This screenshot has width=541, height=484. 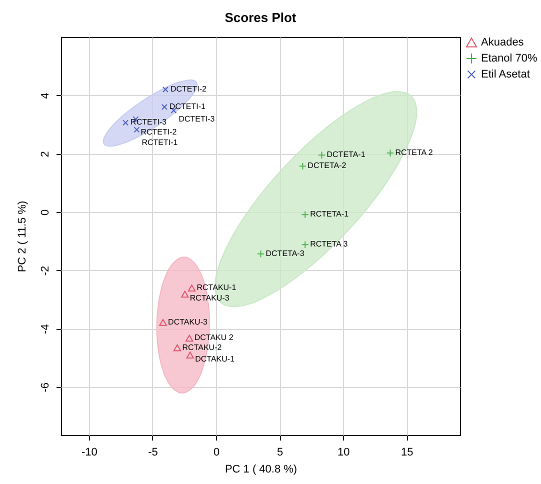 I want to click on x-tick-label: -10, so click(x=90, y=452).